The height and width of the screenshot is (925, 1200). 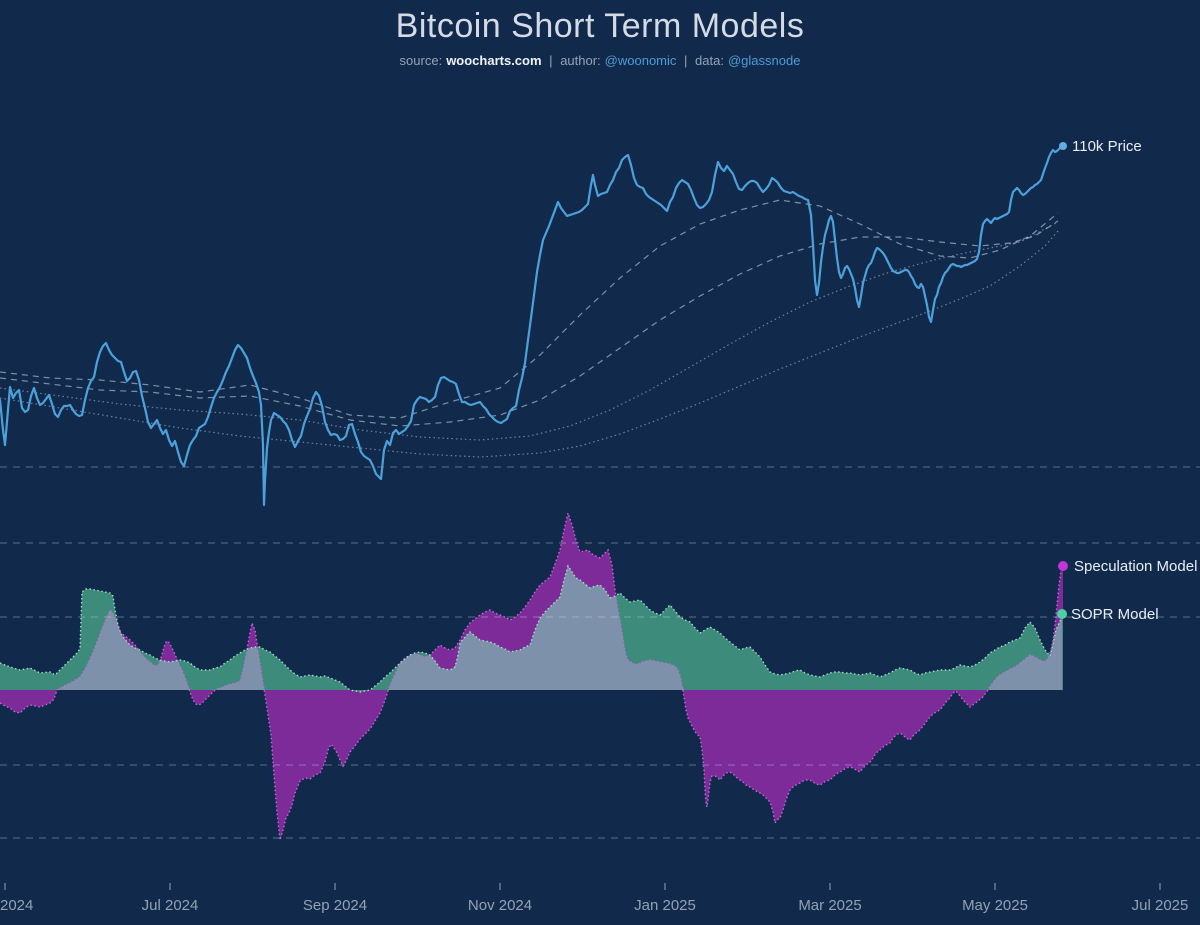 I want to click on source-label: source:, so click(x=421, y=60).